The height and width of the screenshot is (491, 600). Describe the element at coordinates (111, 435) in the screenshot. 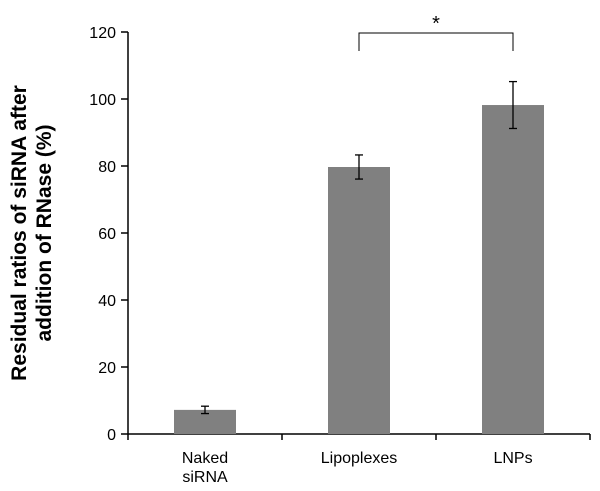

I see `y-tick-label: 0` at that location.